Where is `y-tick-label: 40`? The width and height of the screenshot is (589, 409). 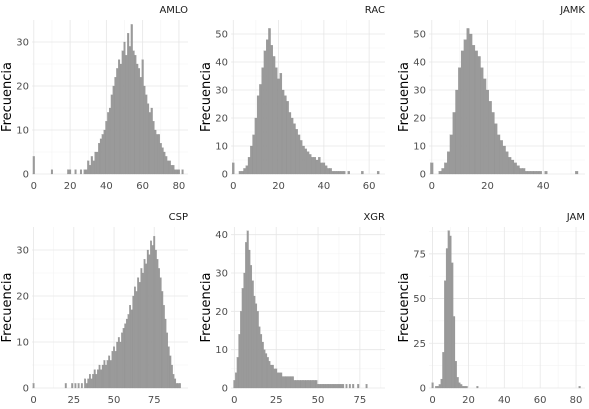 y-tick-label: 40 is located at coordinates (221, 235).